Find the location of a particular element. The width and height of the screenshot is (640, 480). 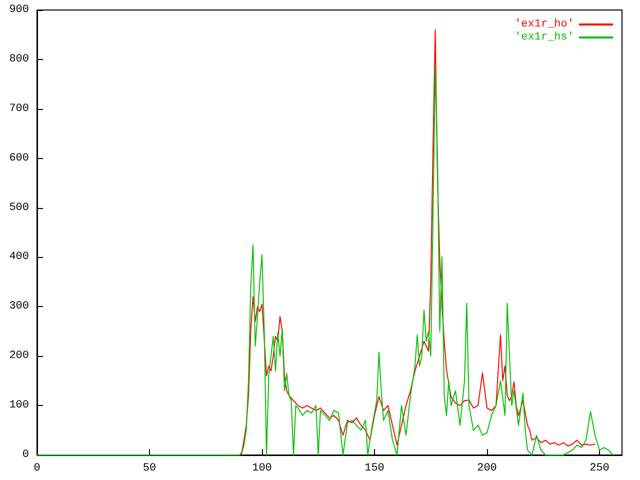

legend-label: 'ex1r_hs' is located at coordinates (544, 38).